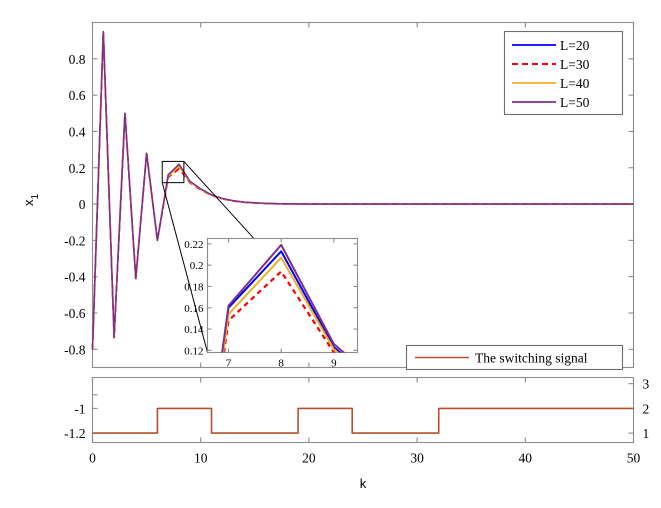  I want to click on switching-signal-line, so click(363, 420).